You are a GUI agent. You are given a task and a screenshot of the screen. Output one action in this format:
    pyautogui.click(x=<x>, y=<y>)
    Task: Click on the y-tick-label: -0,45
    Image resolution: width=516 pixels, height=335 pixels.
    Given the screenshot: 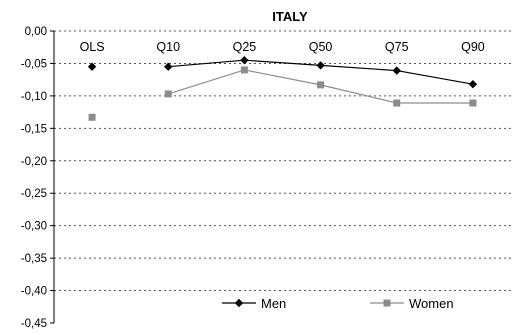 What is the action you would take?
    pyautogui.click(x=34, y=324)
    